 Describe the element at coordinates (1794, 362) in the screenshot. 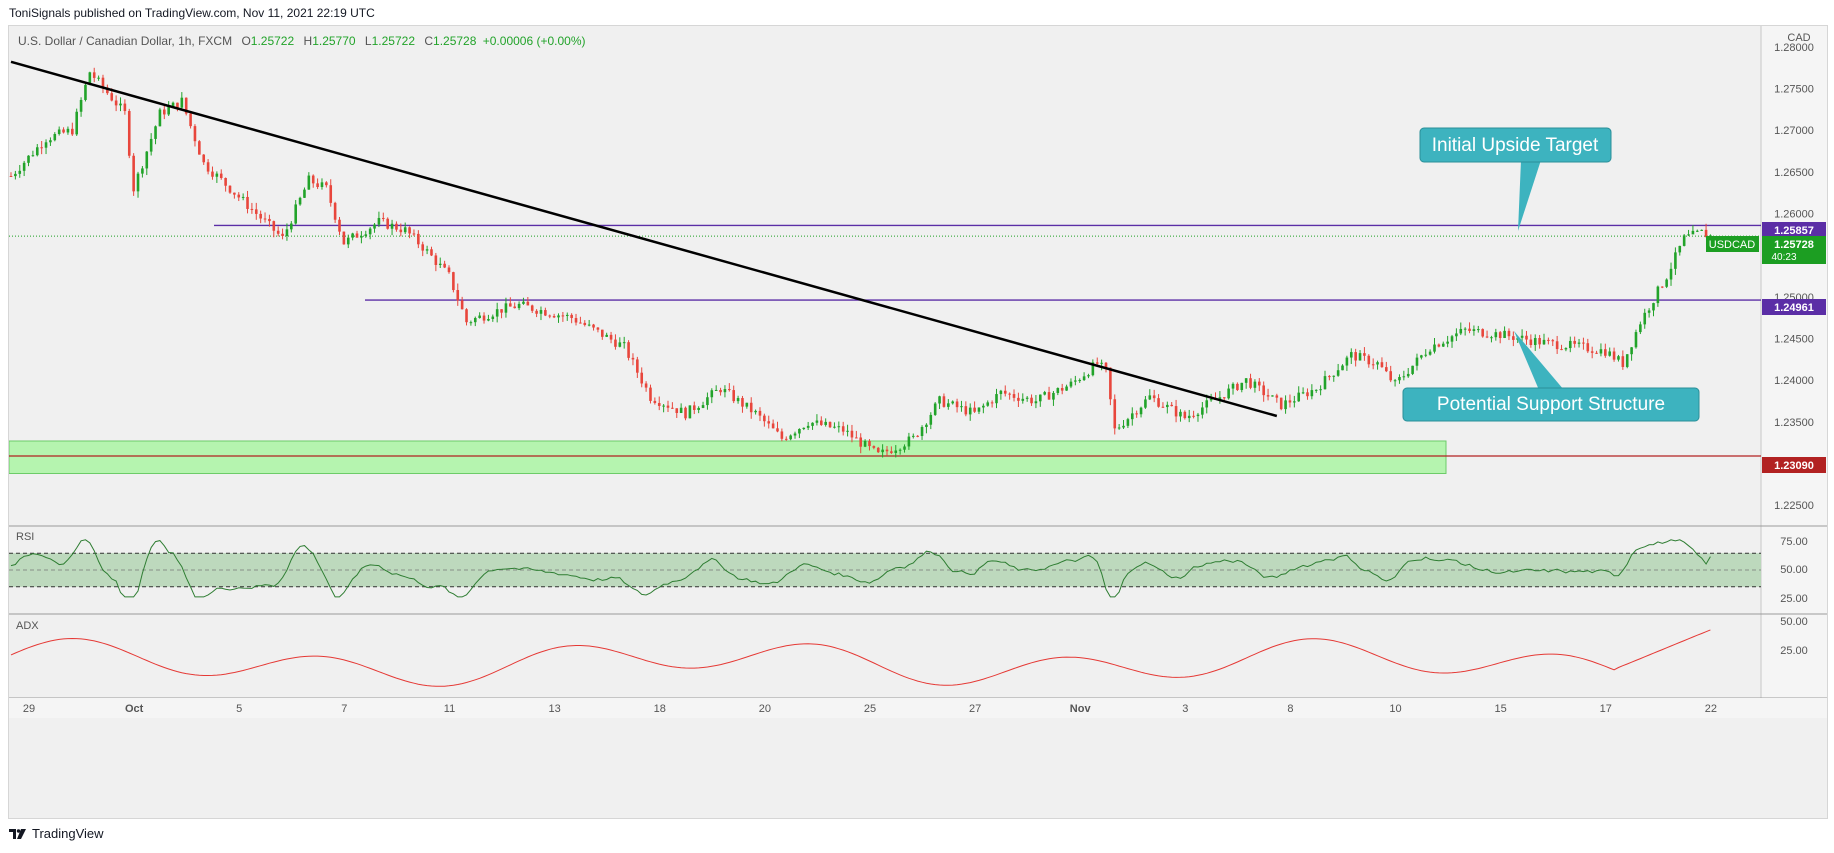

I see `price-scale-column` at that location.